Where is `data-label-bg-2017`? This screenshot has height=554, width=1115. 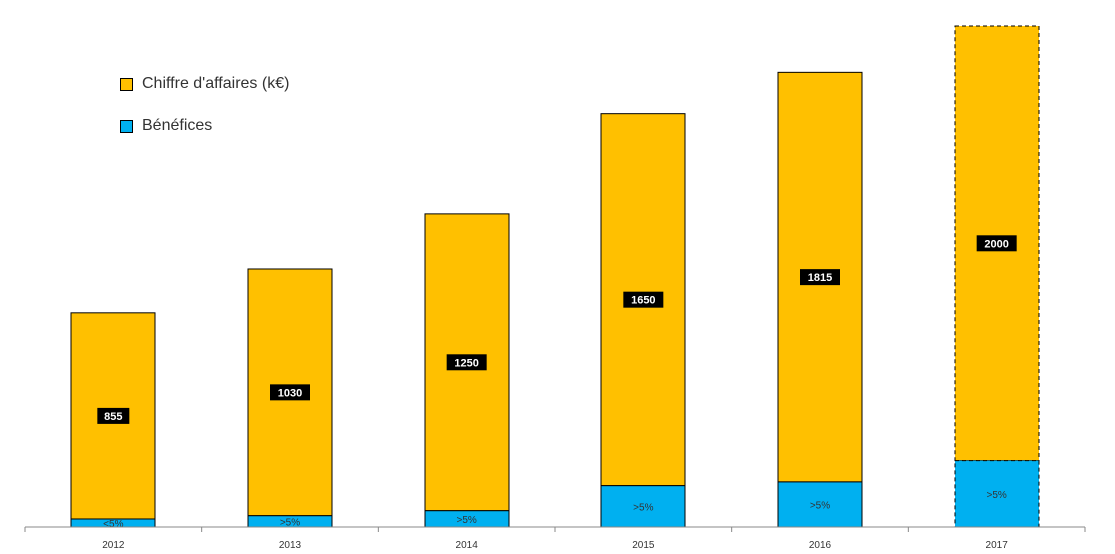 data-label-bg-2017 is located at coordinates (996, 243).